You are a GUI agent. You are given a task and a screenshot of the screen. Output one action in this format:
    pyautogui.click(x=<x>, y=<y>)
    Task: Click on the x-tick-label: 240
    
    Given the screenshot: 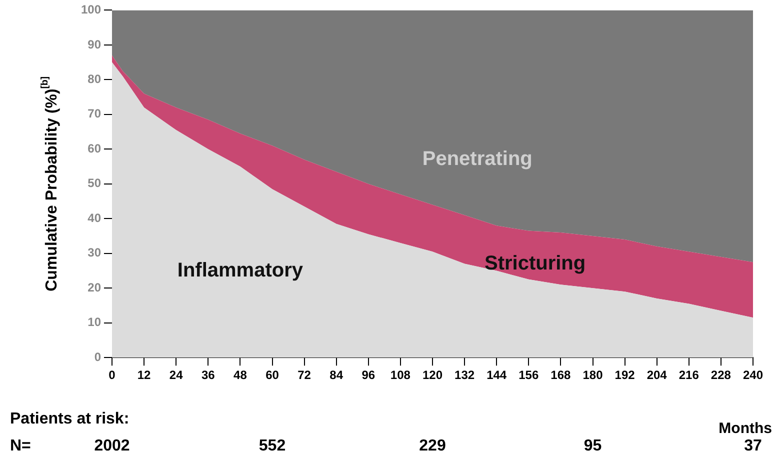 What is the action you would take?
    pyautogui.click(x=753, y=375)
    